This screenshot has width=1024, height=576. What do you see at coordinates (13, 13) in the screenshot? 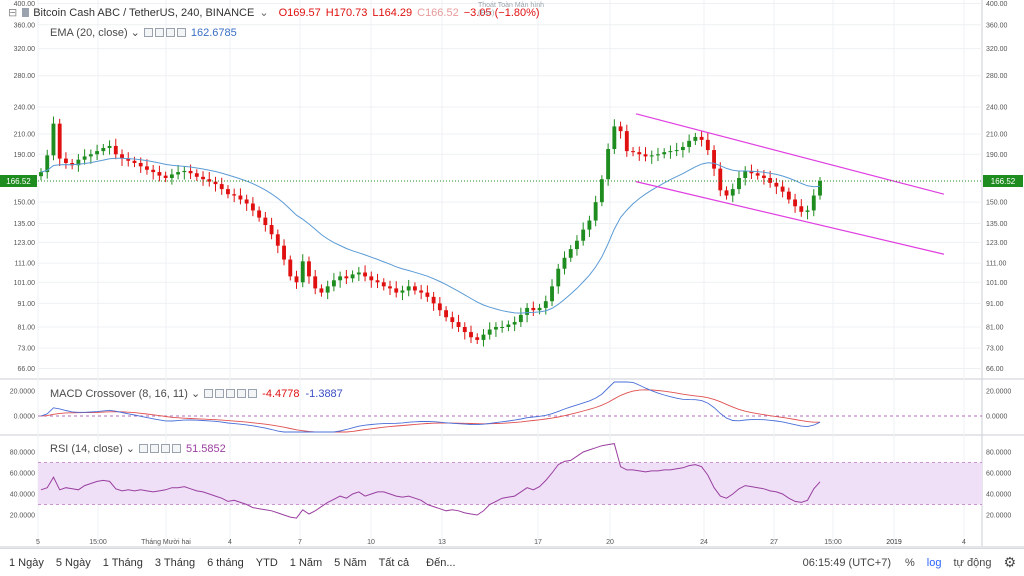
I see `collapse-icon: ⊟` at bounding box center [13, 13].